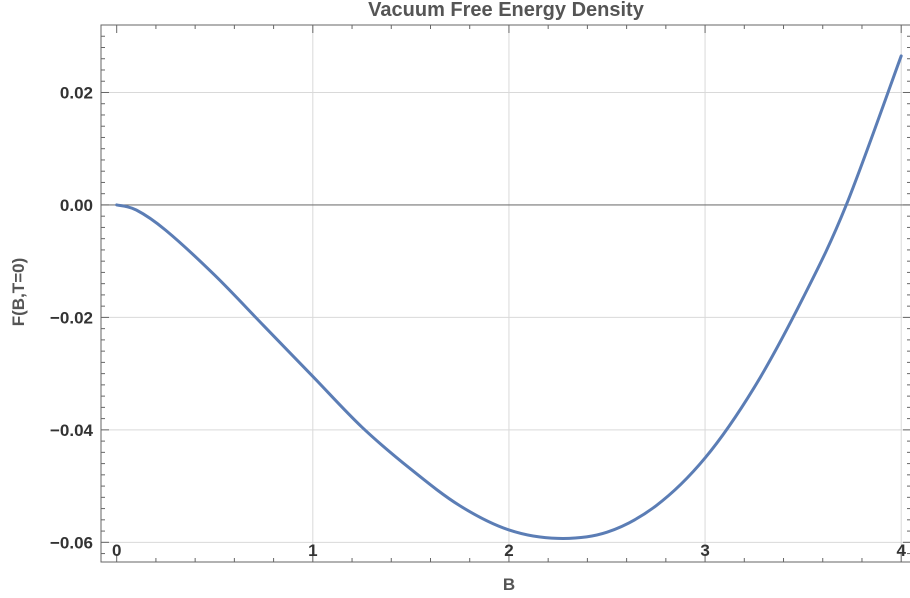 The height and width of the screenshot is (598, 910). I want to click on y-tick-label: −0.06, so click(71, 542).